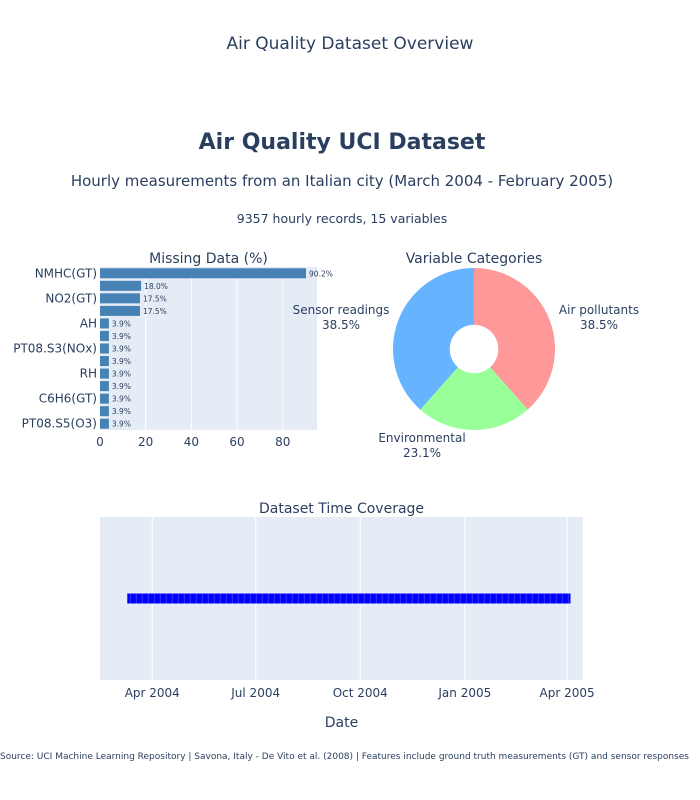 The image size is (700, 800). Describe the element at coordinates (88, 374) in the screenshot. I see `bar-category-label: RH` at that location.